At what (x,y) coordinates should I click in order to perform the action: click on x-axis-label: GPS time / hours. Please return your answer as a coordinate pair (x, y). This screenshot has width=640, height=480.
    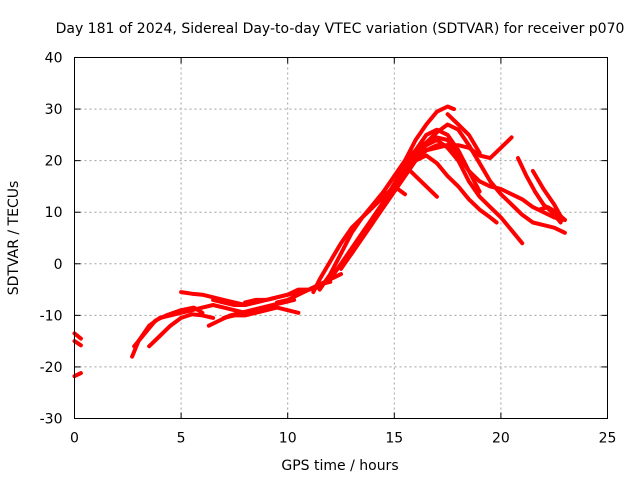
    Looking at the image, I should click on (339, 466).